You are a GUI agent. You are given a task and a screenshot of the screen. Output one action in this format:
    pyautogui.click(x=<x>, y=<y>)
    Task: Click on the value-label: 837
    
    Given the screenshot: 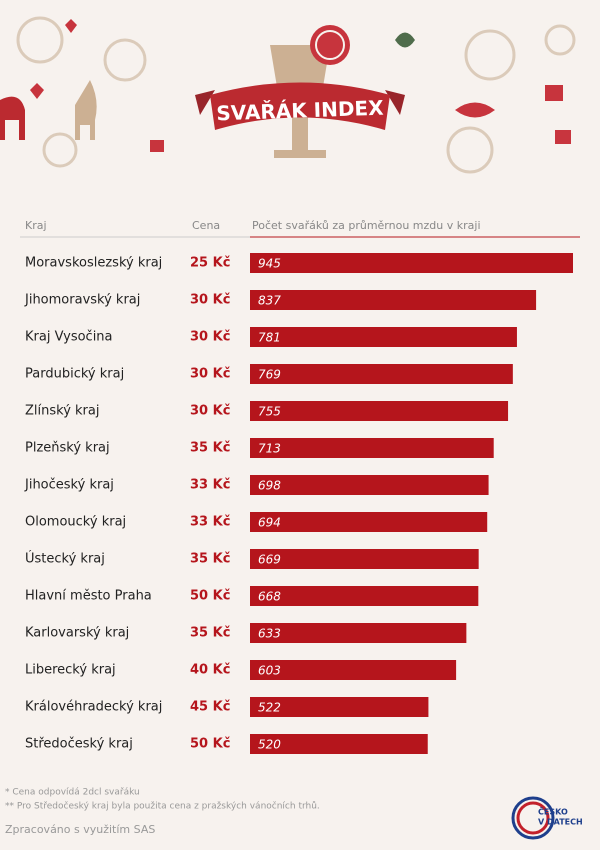 What is the action you would take?
    pyautogui.click(x=269, y=301)
    